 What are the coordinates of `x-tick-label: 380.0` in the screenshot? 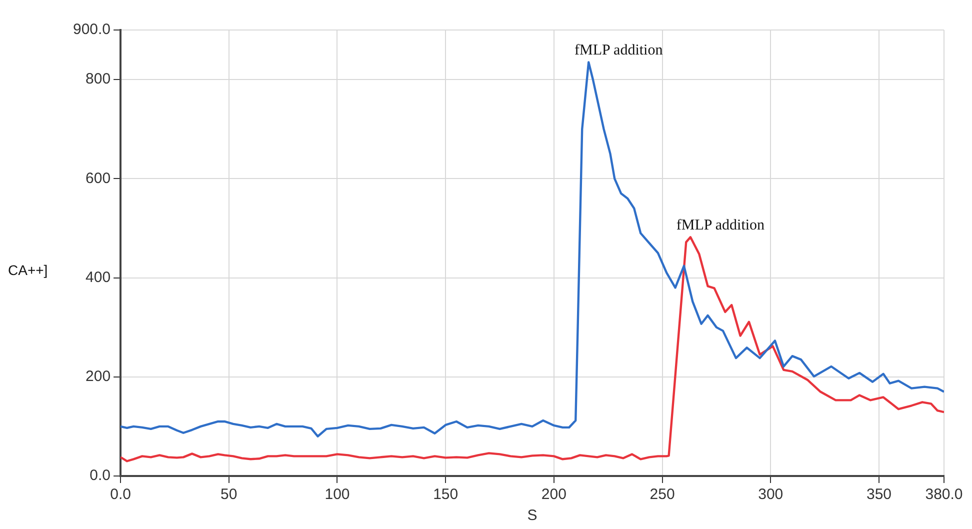 It's located at (944, 495).